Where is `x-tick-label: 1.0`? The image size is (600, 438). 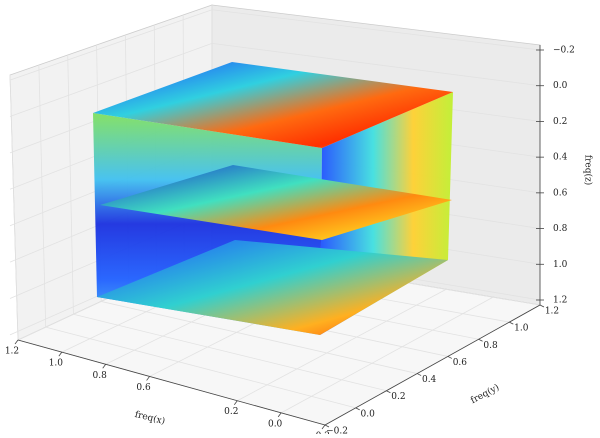 x-tick-label: 1.0 is located at coordinates (56, 364).